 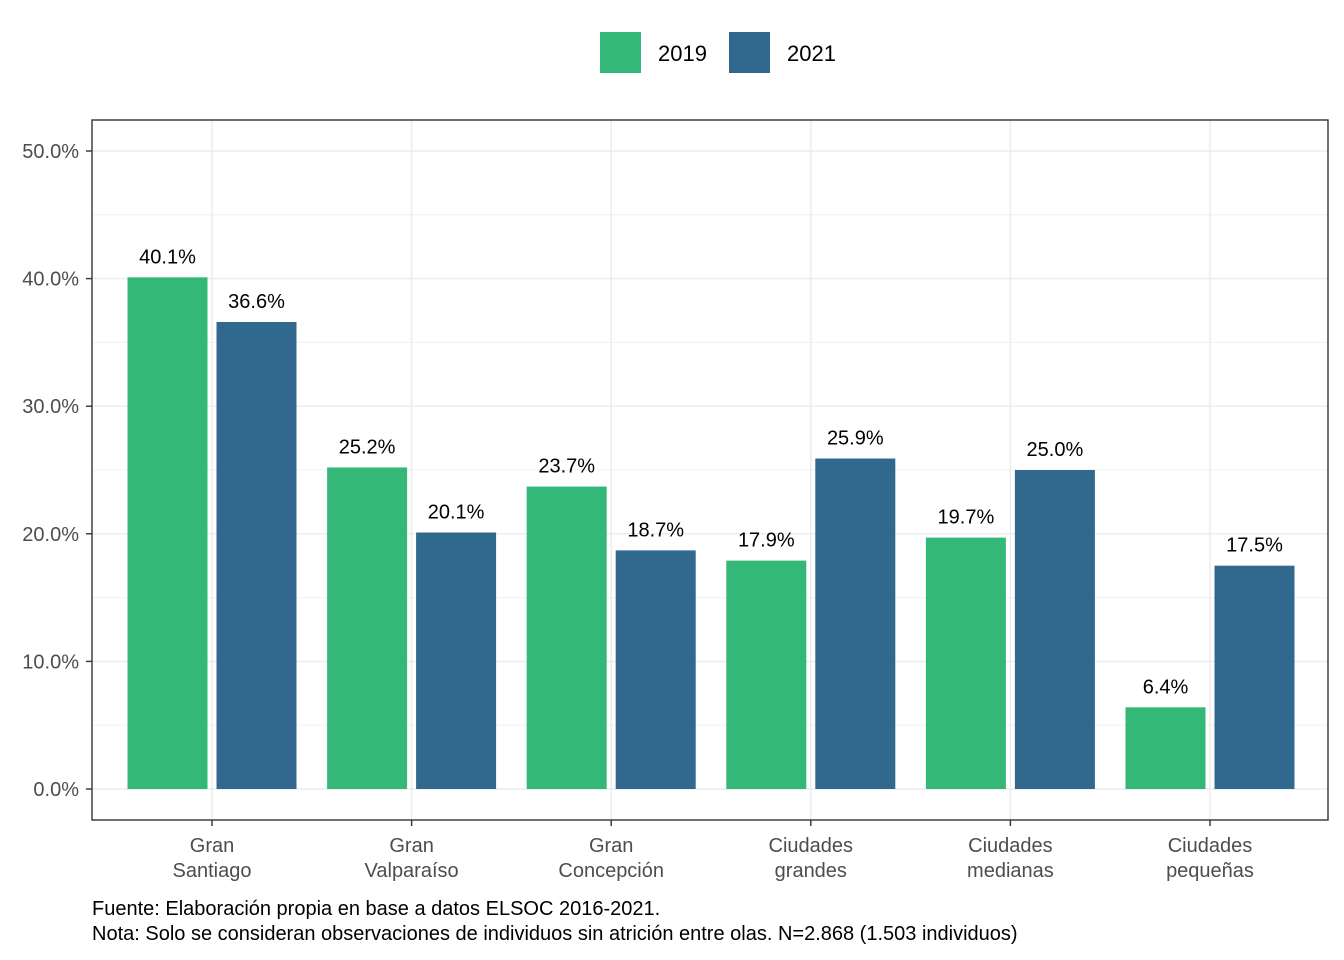 I want to click on data-label: 6.4%, so click(x=1166, y=687).